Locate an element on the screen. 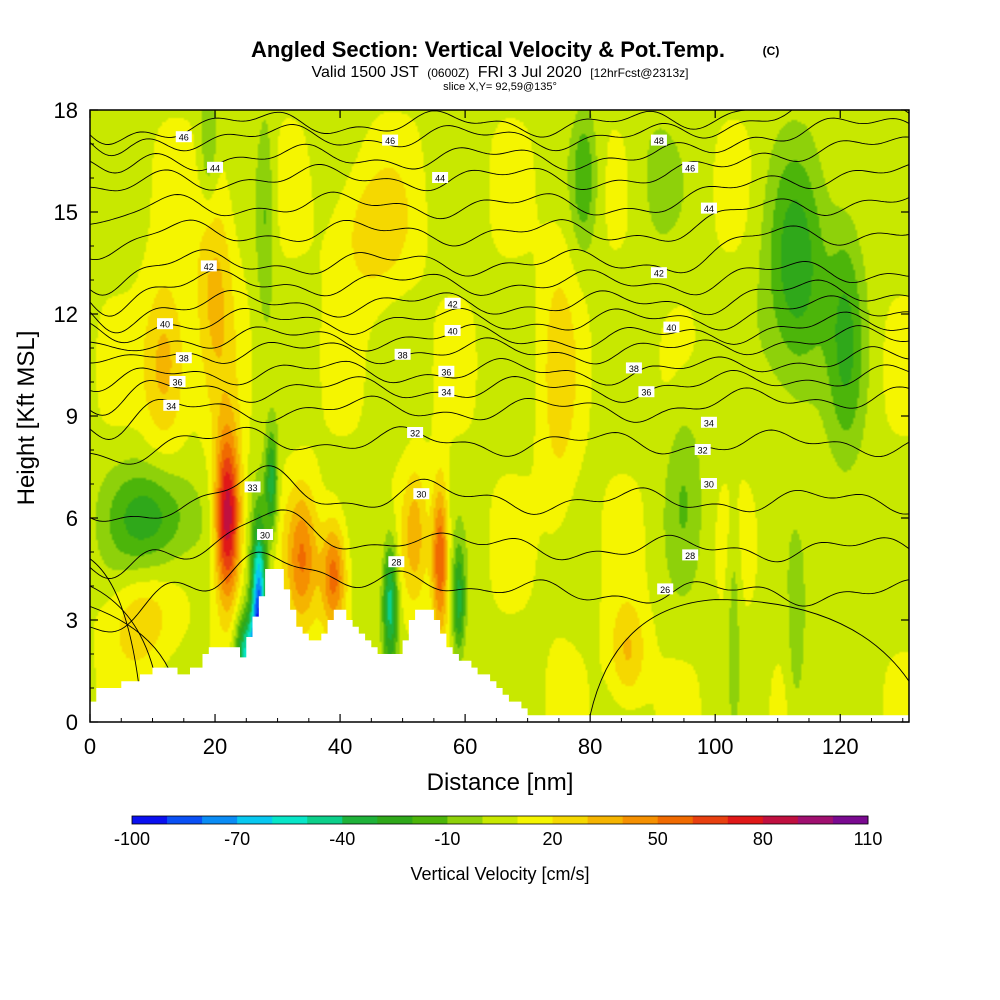 The image size is (1000, 1000). y-tick-label: 0 is located at coordinates (72, 722).